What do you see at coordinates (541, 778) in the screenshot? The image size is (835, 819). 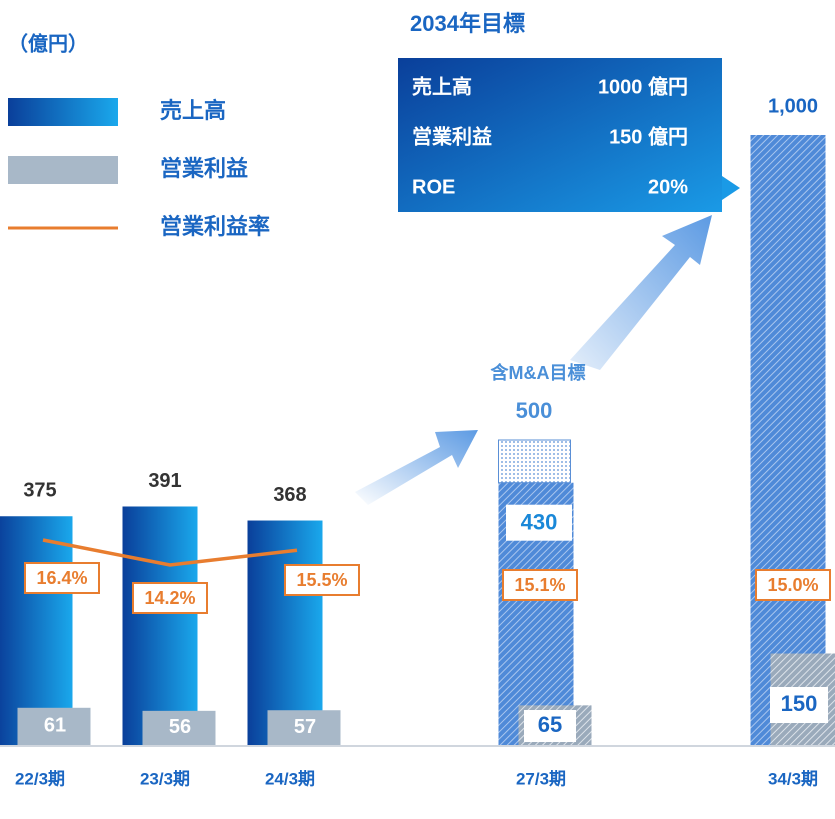 I see `x-tick-label: 27/3期` at bounding box center [541, 778].